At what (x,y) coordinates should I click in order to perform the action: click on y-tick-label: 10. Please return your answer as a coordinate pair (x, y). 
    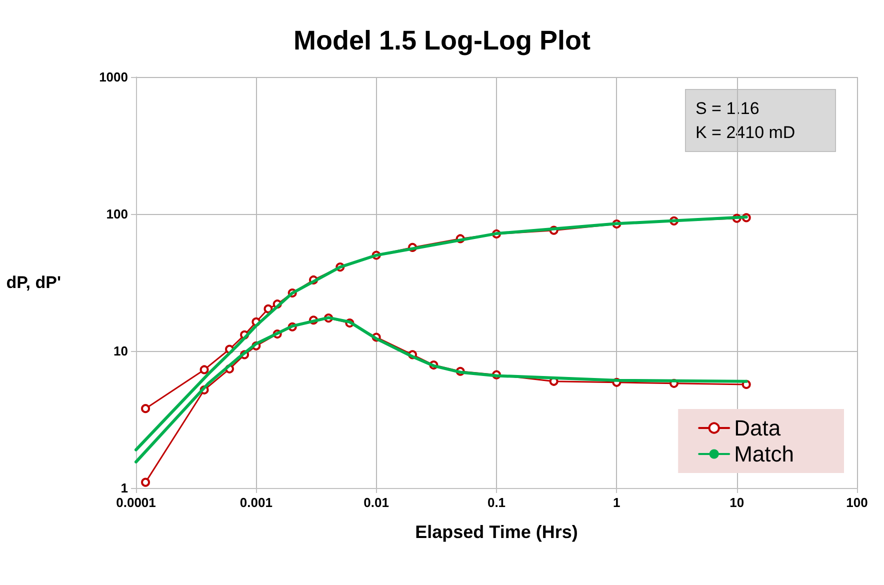
    Looking at the image, I should click on (121, 351).